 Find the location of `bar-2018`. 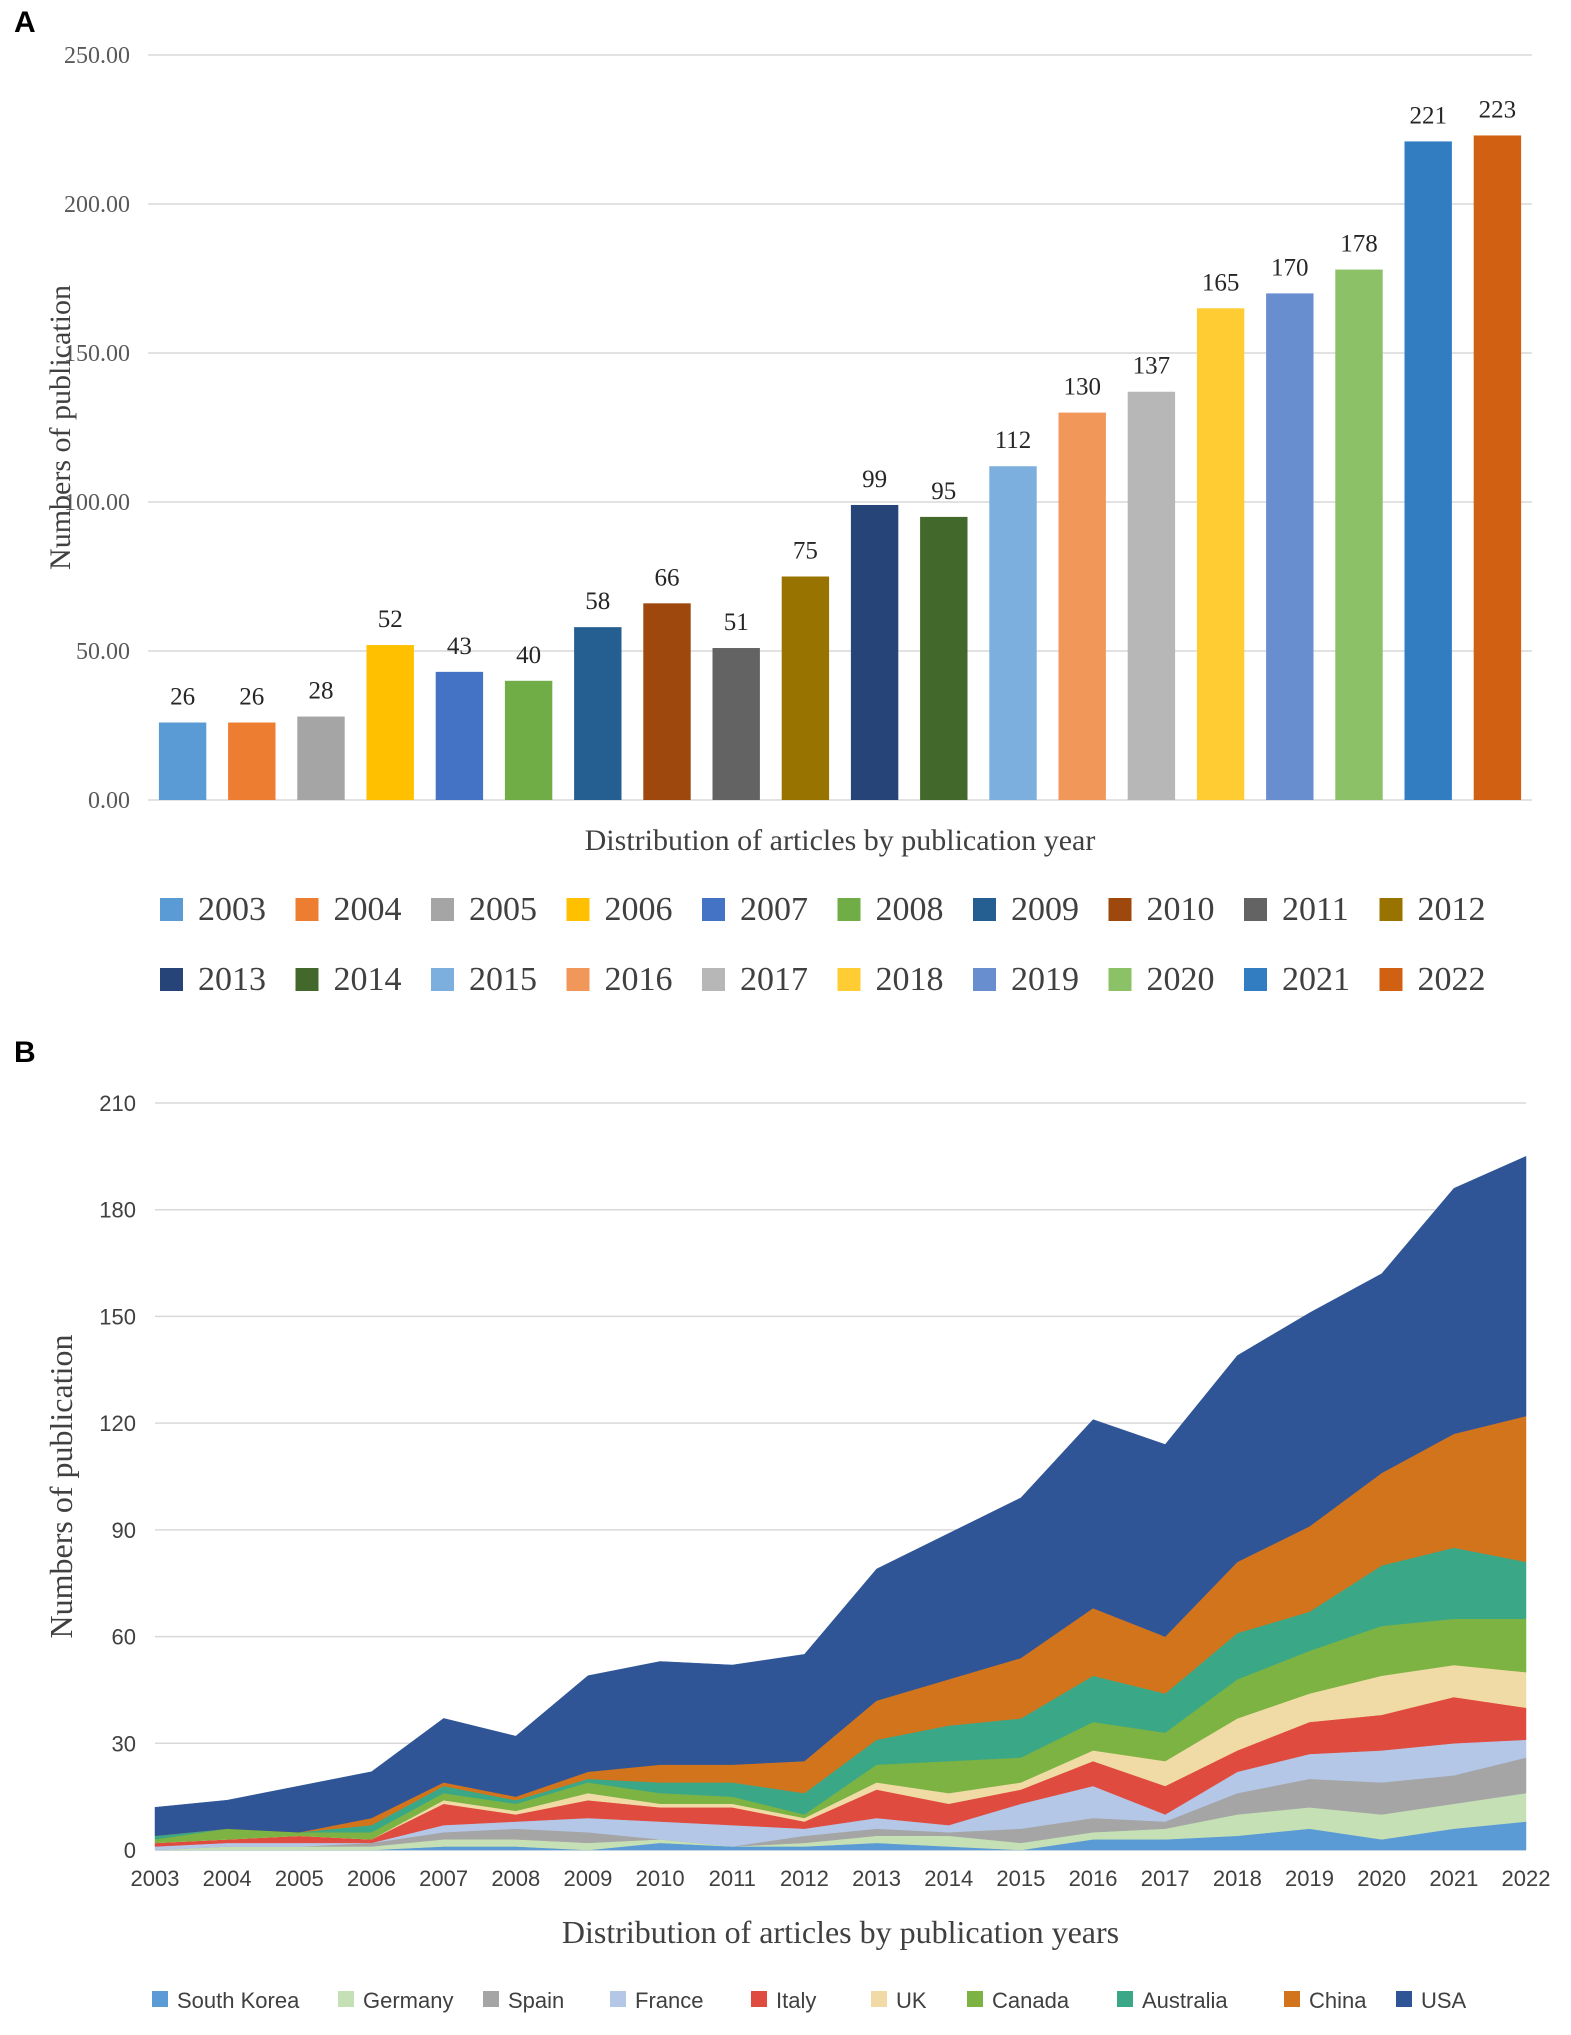

bar-2018 is located at coordinates (1220, 554).